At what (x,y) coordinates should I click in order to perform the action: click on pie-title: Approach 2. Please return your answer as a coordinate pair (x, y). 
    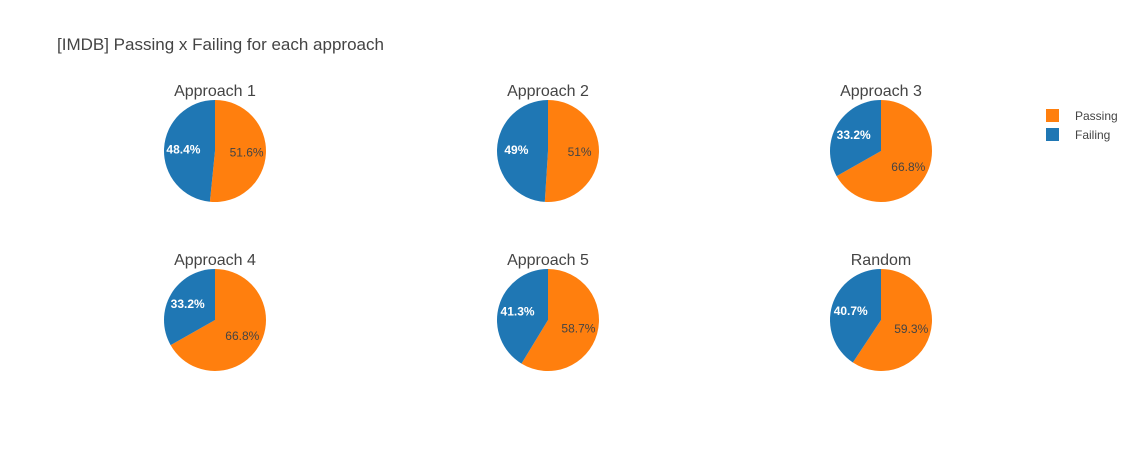
    Looking at the image, I should click on (548, 91).